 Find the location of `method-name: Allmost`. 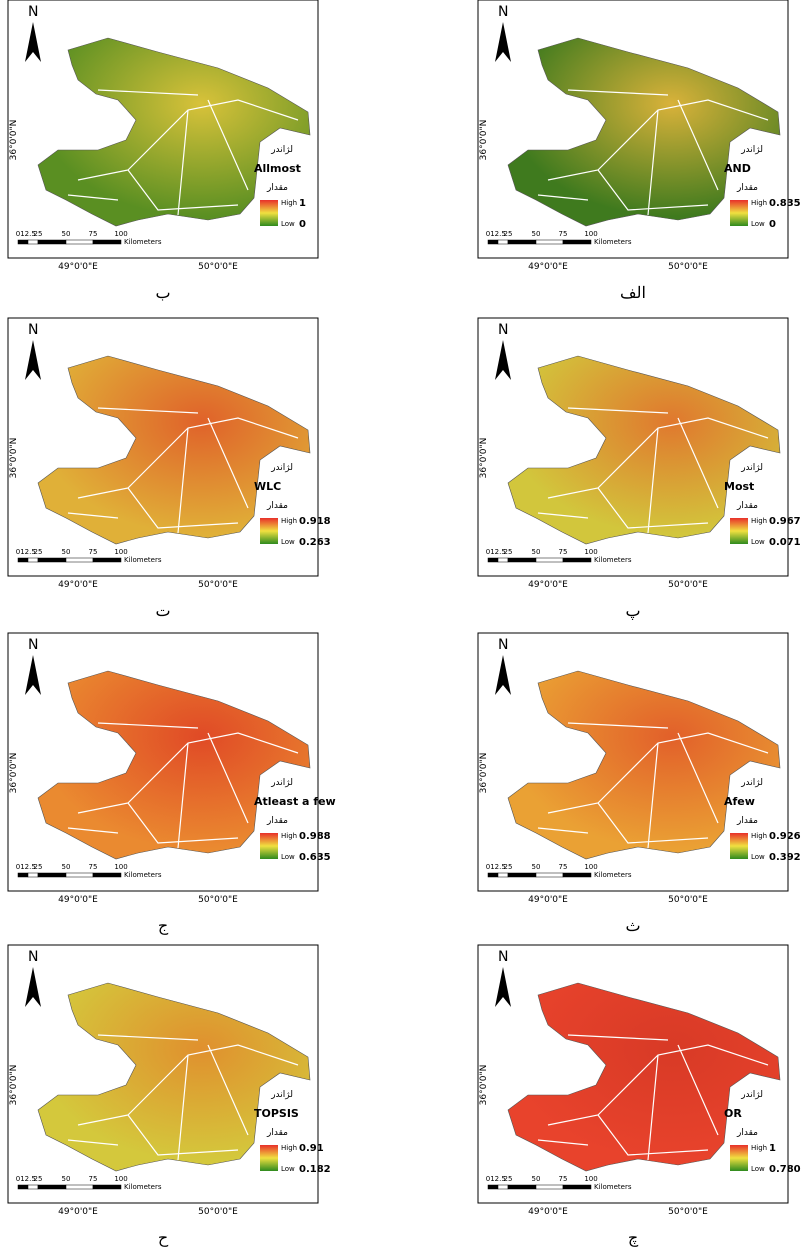

method-name: Allmost is located at coordinates (277, 168).